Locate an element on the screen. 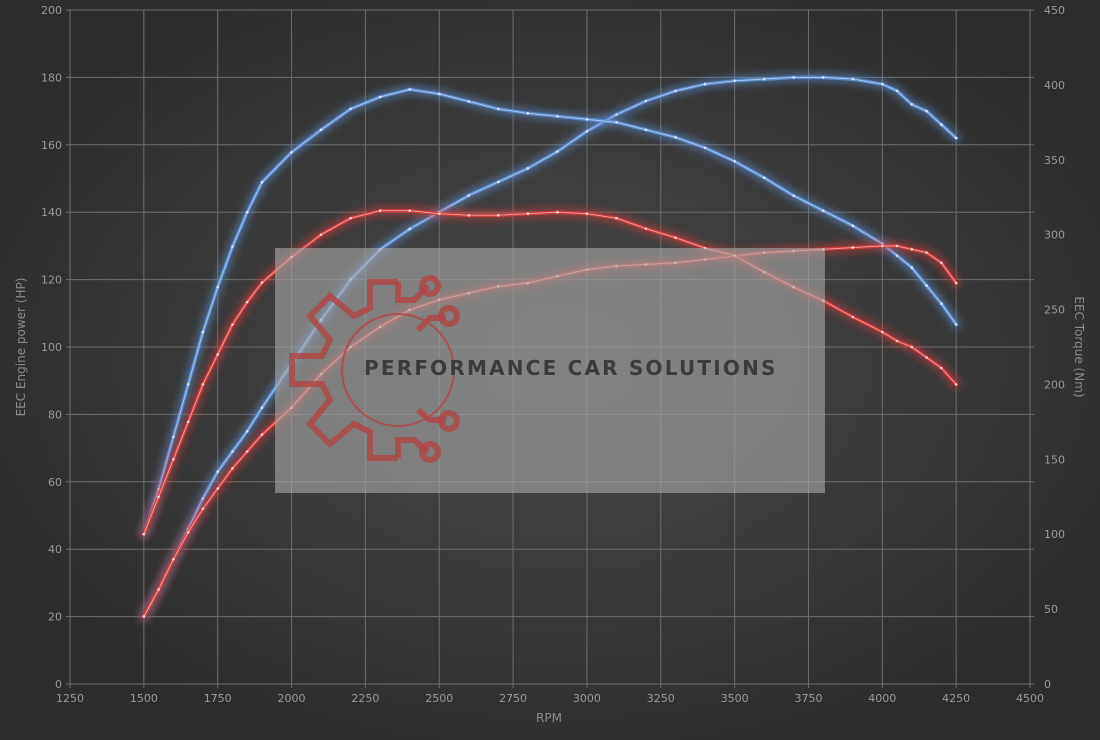 Image resolution: width=1100 pixels, height=740 pixels. y-right-tick-label: 0 is located at coordinates (1047, 684).